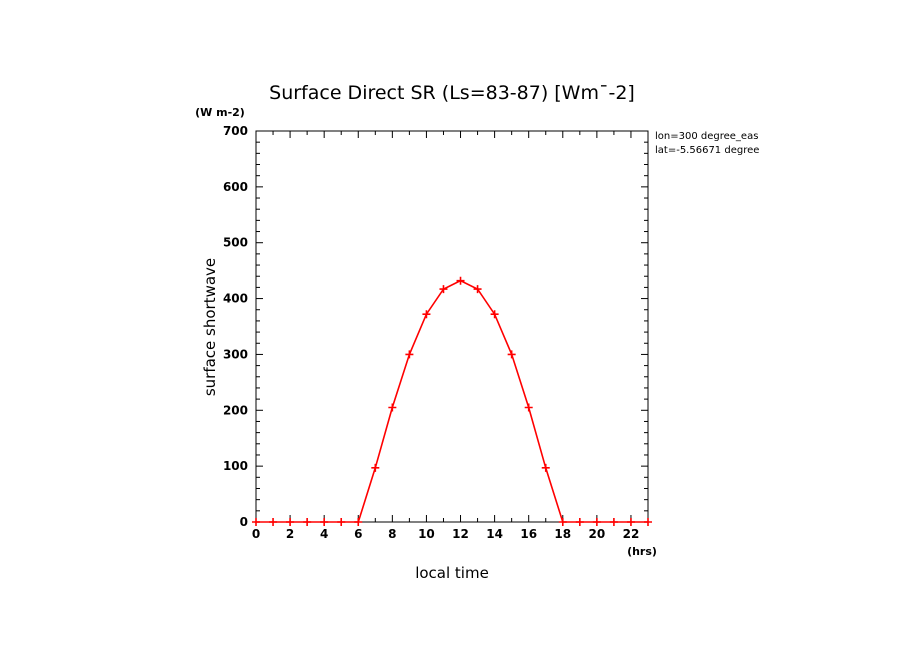 This screenshot has height=658, width=904. What do you see at coordinates (290, 534) in the screenshot?
I see `x-tick-label: 2` at bounding box center [290, 534].